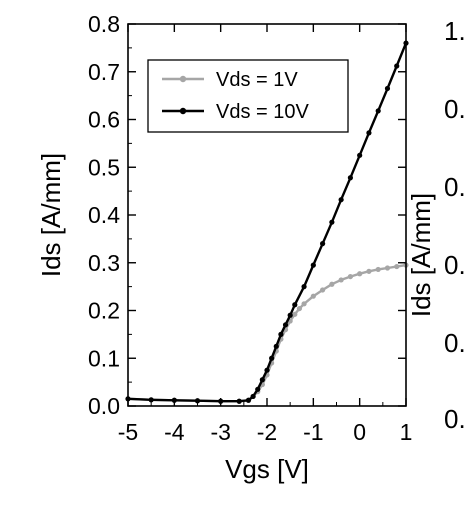  I want to click on x-tick-label: -3, so click(220, 432).